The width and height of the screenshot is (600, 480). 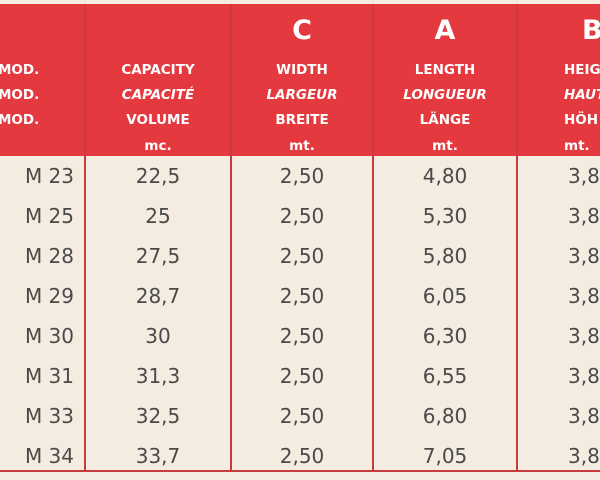 What do you see at coordinates (445, 376) in the screenshot?
I see `table-cell: 6,55` at bounding box center [445, 376].